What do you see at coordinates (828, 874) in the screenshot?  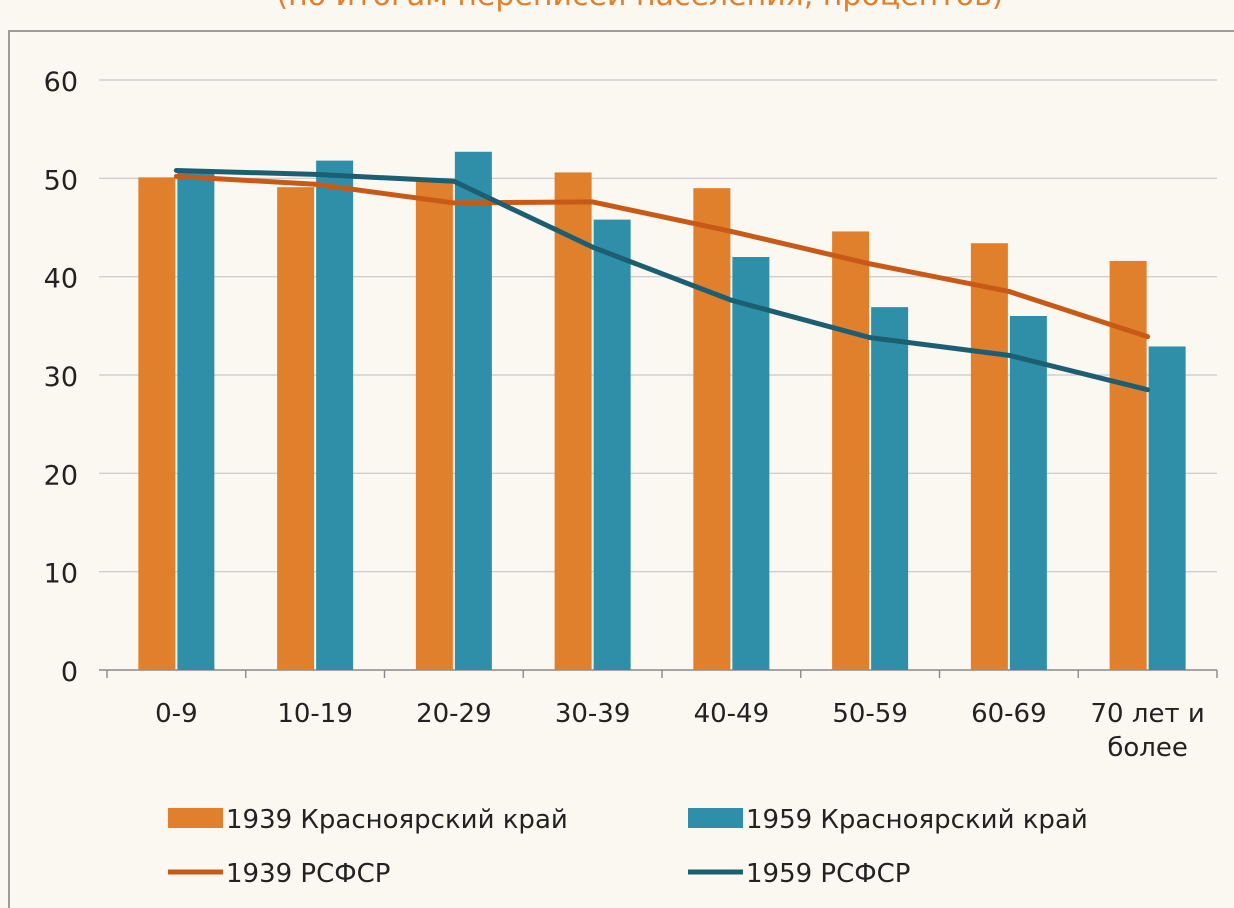 I see `legend-label: 1959 РСФСР` at bounding box center [828, 874].